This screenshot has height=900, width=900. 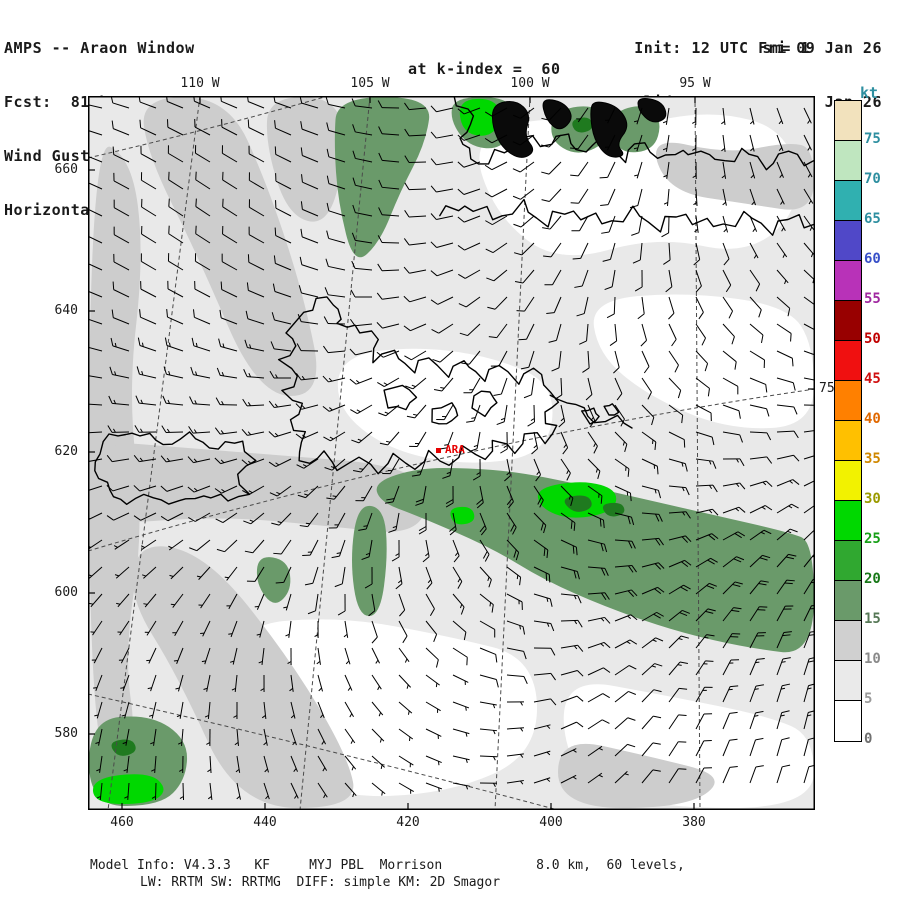 What do you see at coordinates (695, 83) in the screenshot?
I see `axis-label-top-3: 95 W` at bounding box center [695, 83].